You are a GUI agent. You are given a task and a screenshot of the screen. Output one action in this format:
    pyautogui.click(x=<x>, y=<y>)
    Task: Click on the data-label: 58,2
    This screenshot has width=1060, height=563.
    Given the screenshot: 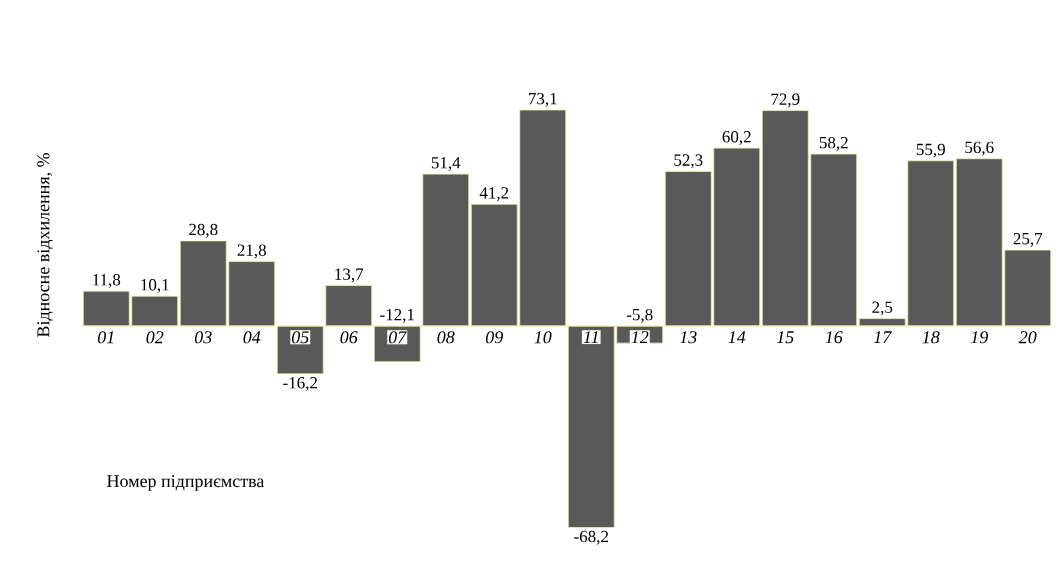 What is the action you would take?
    pyautogui.click(x=833, y=143)
    